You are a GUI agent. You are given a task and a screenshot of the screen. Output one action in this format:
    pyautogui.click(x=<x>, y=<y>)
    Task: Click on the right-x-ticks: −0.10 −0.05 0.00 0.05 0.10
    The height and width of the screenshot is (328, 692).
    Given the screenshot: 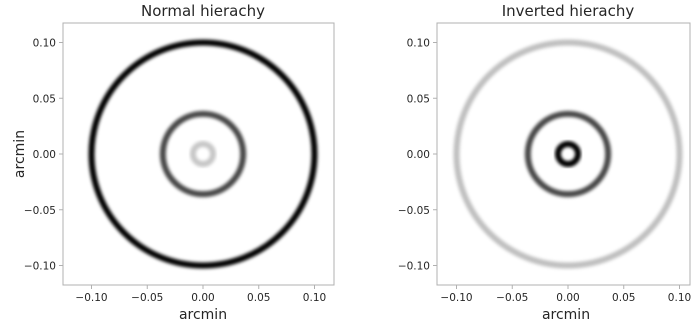 What is the action you would take?
    pyautogui.click(x=565, y=294)
    